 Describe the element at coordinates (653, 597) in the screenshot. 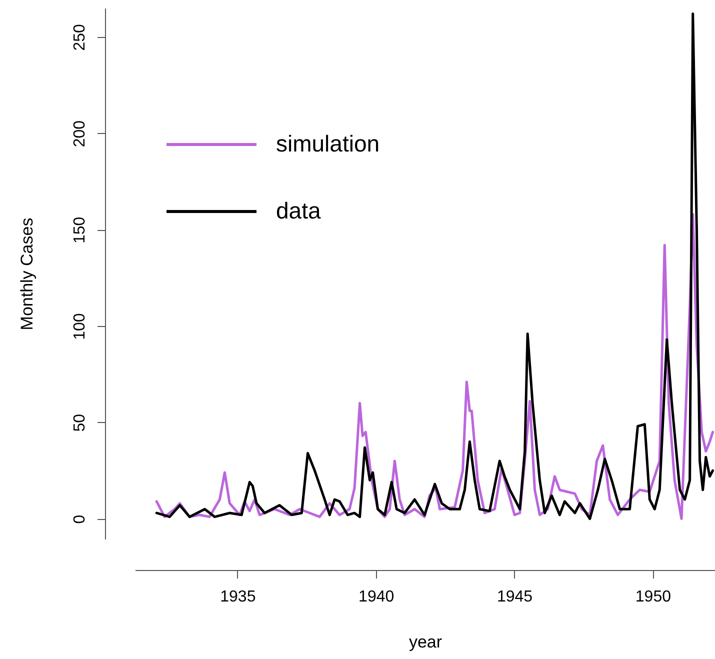

I see `x-tick-label: 1950` at that location.